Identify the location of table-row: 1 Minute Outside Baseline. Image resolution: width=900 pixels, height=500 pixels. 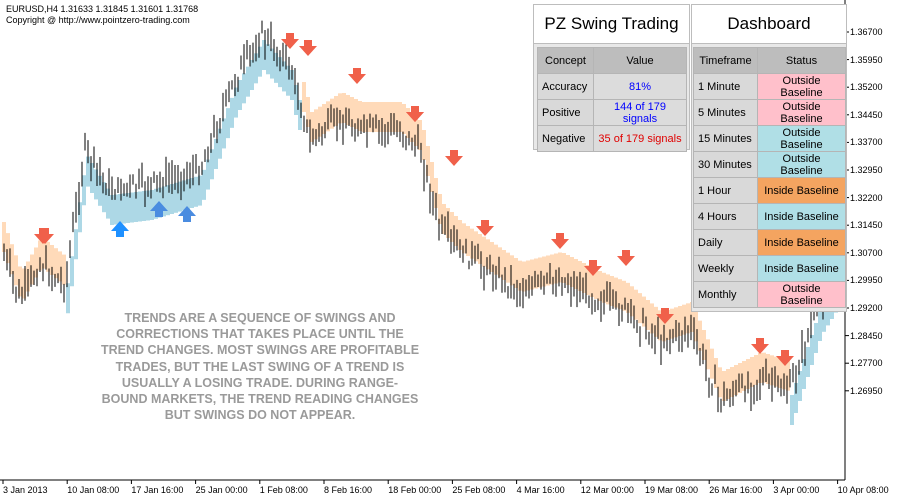
(769, 86).